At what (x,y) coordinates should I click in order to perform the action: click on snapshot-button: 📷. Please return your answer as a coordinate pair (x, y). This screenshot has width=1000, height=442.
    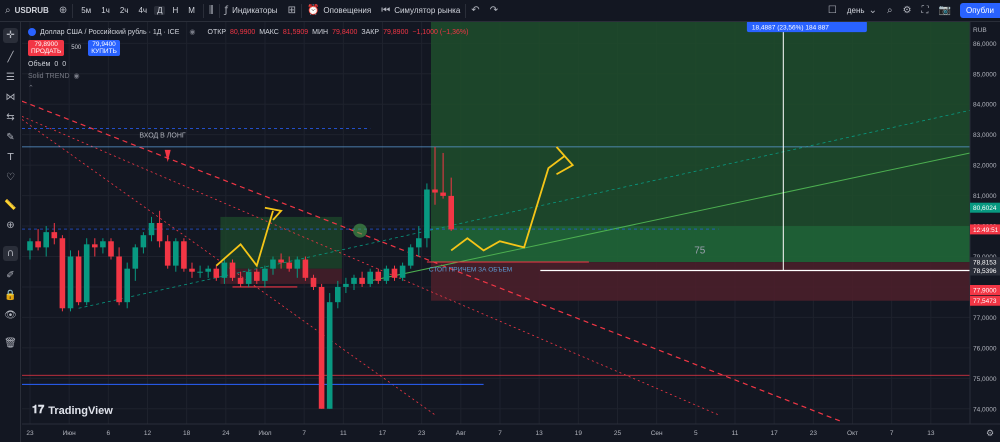
    Looking at the image, I should click on (945, 11).